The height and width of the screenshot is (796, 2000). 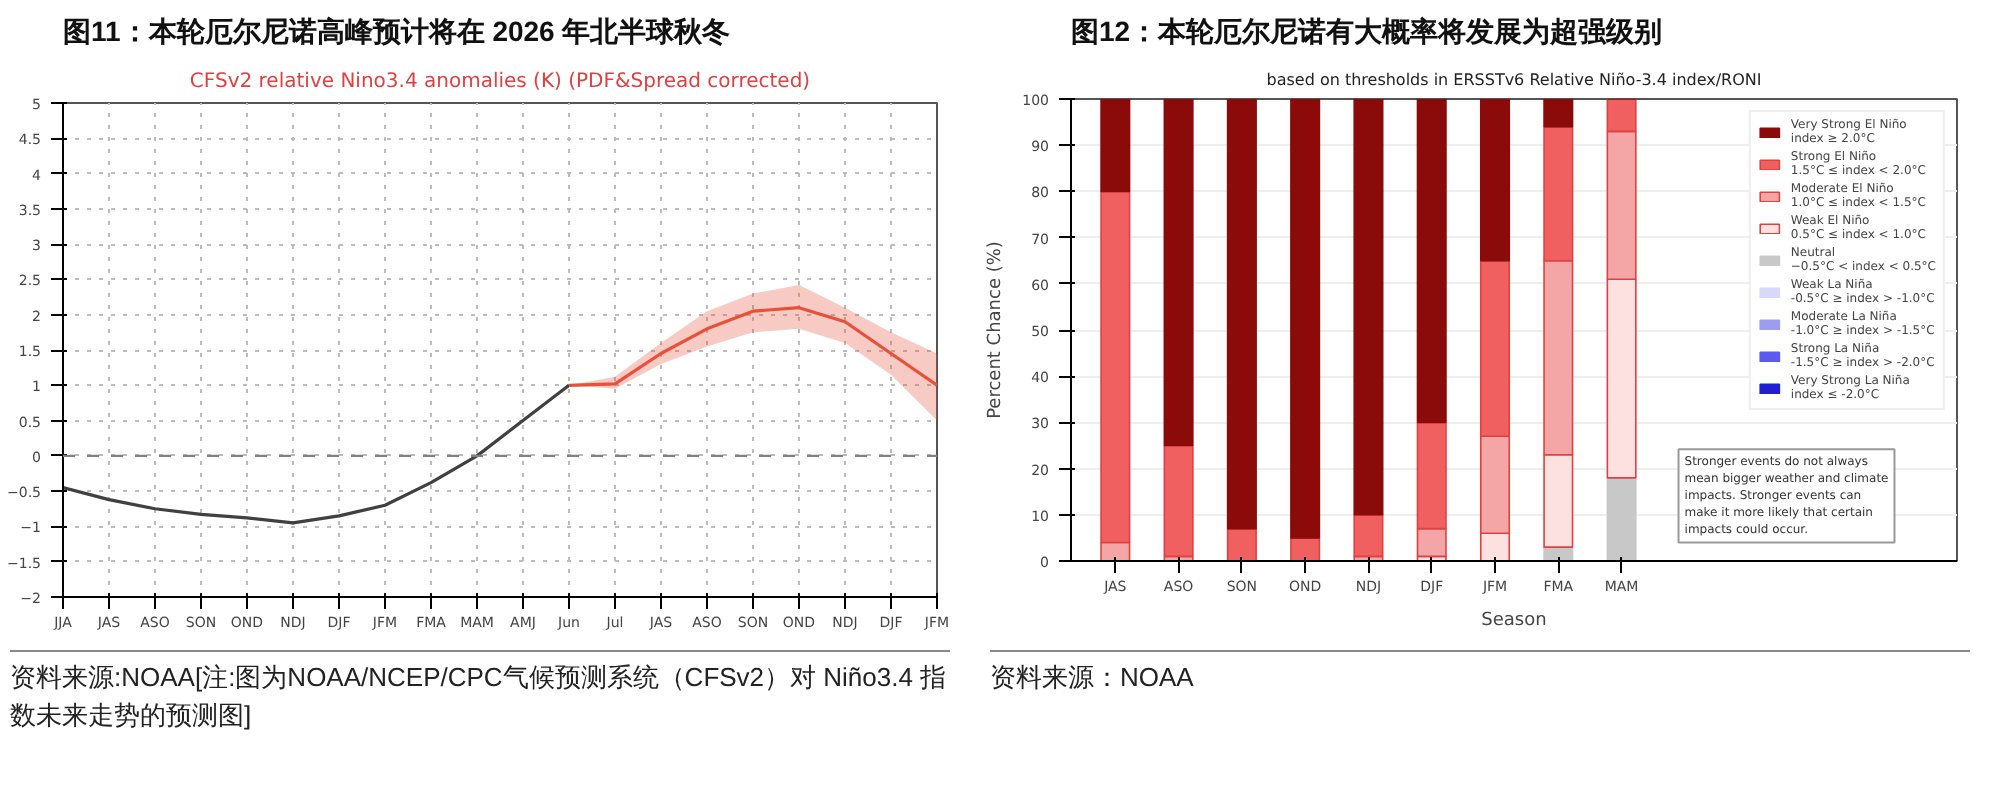 I want to click on chart-subtitle: CFSv2 relative Nino3.4 anomalies (K) (PDF&Spread corrected), so click(x=500, y=82).